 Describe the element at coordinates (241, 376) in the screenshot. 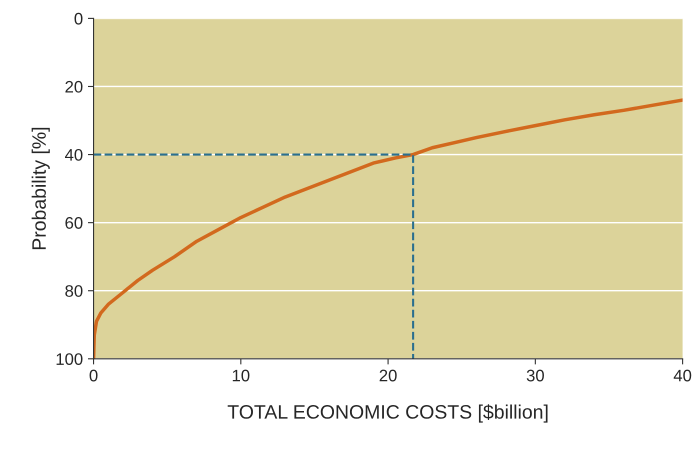

I see `x-tick-label: 10` at that location.